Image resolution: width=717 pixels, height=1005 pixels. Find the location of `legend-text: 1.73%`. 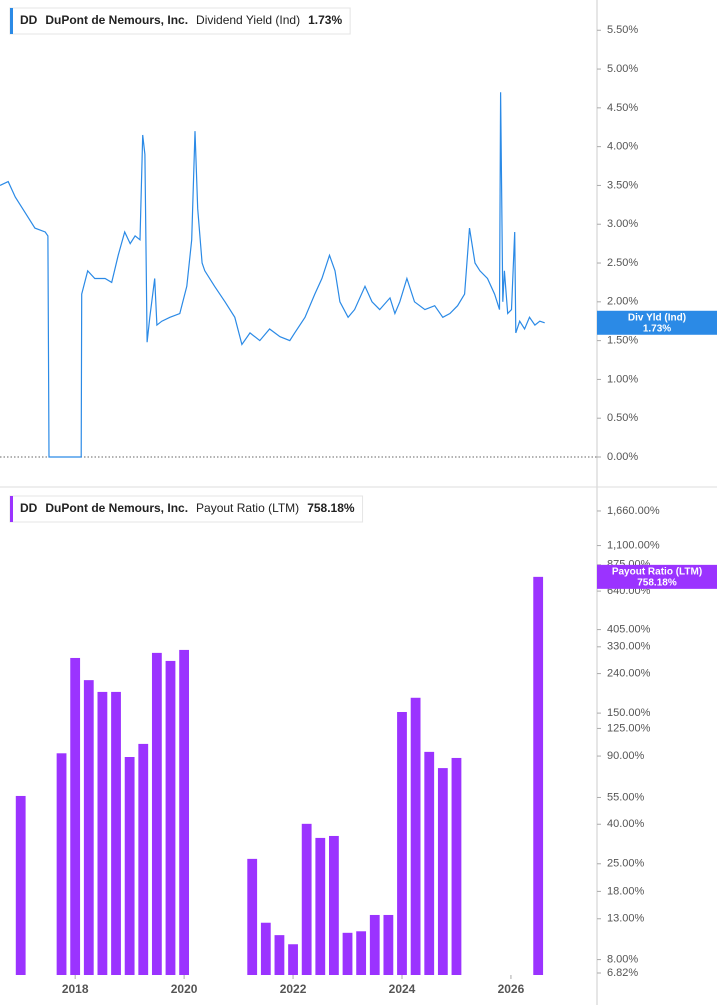

legend-text: 1.73% is located at coordinates (325, 20).